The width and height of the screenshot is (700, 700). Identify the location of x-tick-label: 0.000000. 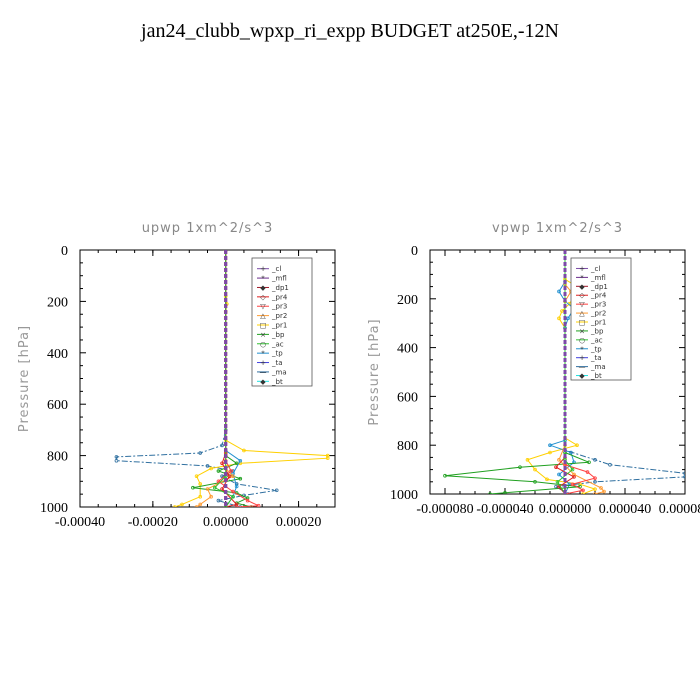
(565, 509).